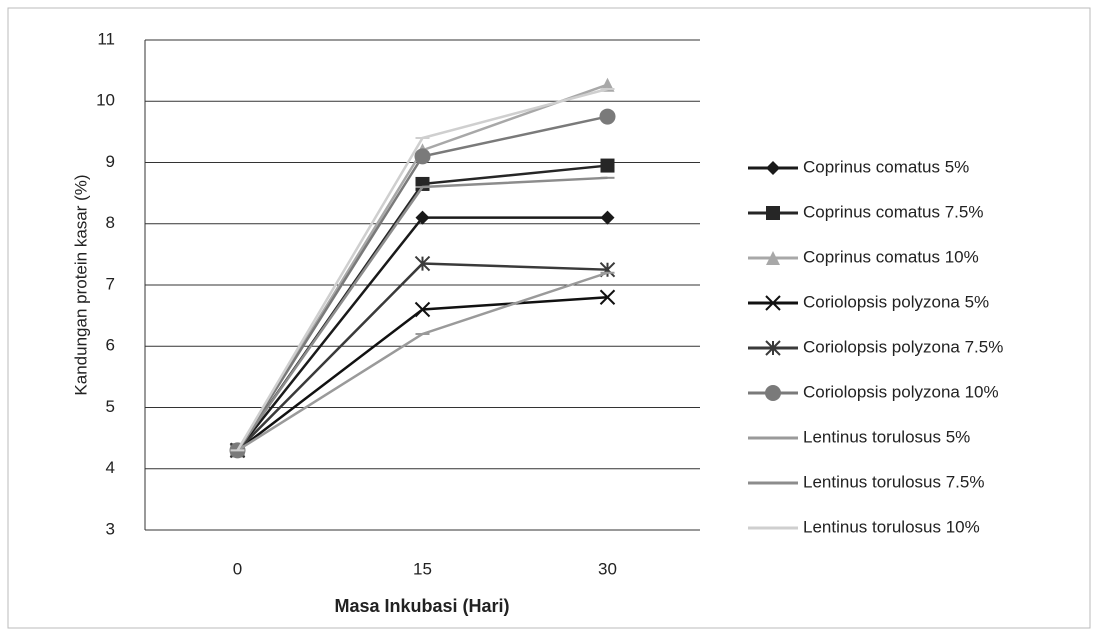  What do you see at coordinates (901, 391) in the screenshot?
I see `legend-label: Coriolopsis polyzona 10%` at bounding box center [901, 391].